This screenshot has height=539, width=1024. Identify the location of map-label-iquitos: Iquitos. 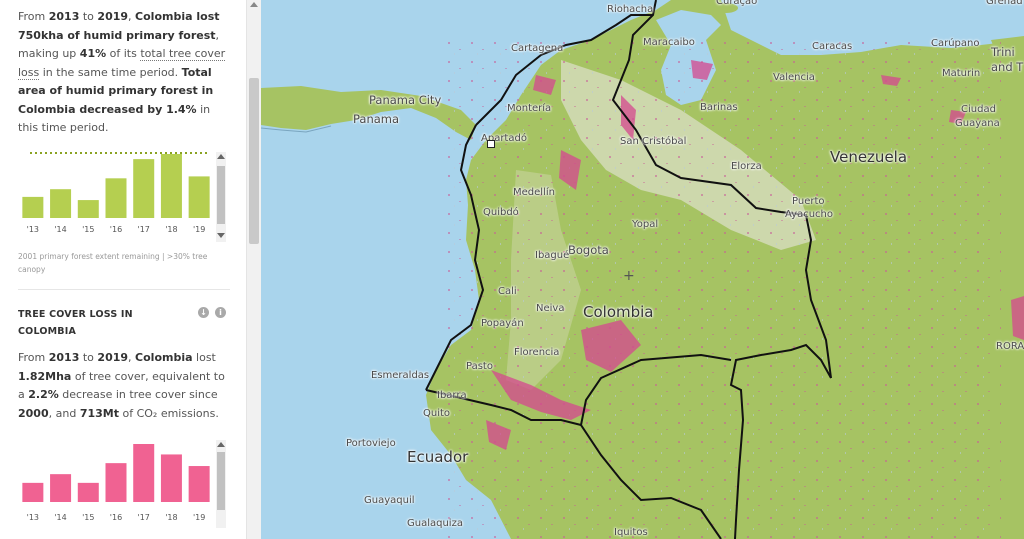
(631, 532).